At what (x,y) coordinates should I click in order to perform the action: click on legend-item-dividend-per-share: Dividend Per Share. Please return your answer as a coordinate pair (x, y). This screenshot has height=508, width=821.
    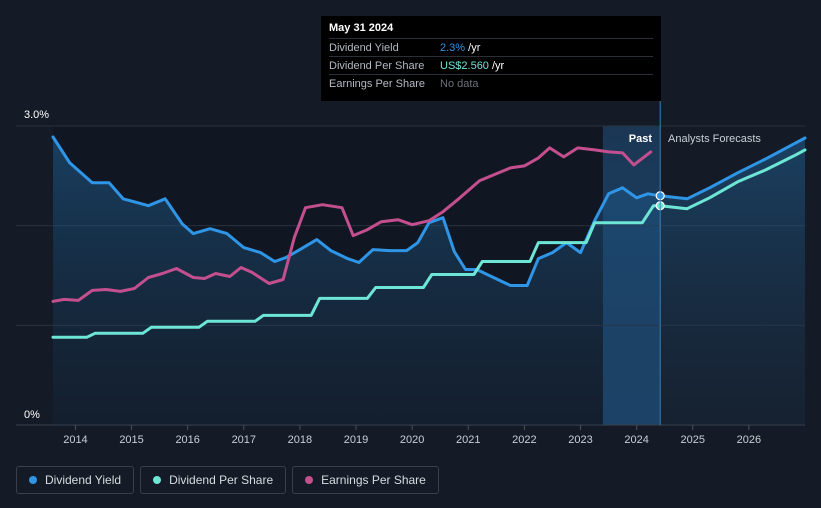
    Looking at the image, I should click on (213, 480).